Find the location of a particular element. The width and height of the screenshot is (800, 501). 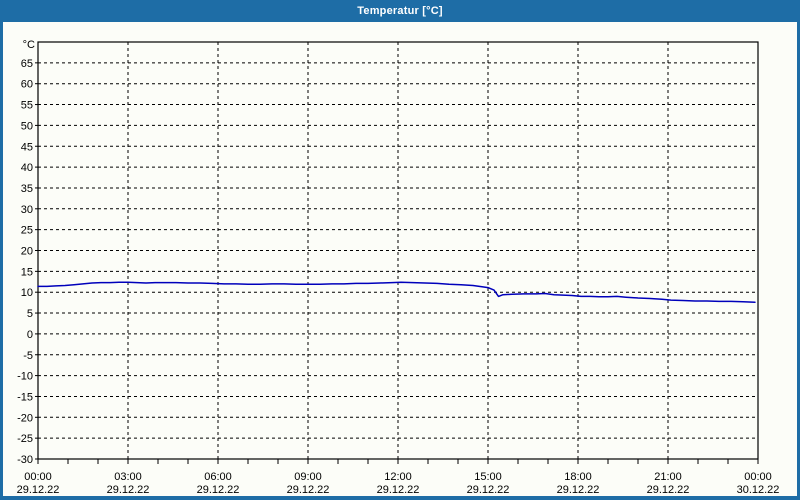

x-tick-time-label: 12:00 is located at coordinates (398, 477).